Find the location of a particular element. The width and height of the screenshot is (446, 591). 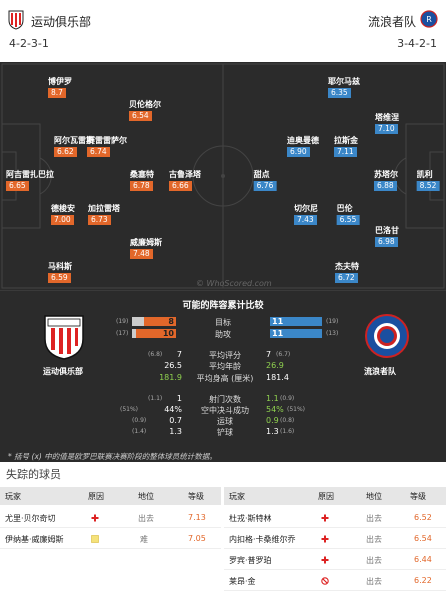

player-name: 巴洛甘 is located at coordinates (387, 230).